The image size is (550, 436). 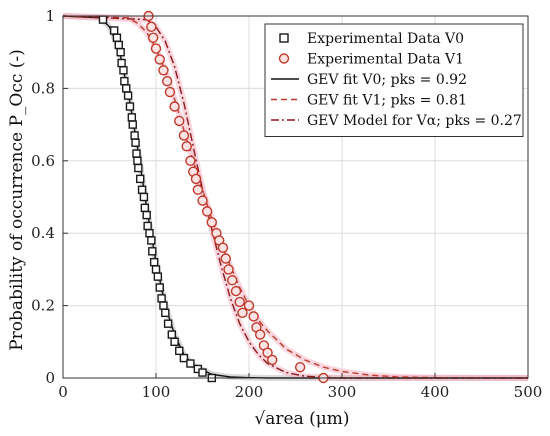 I want to click on y-tick-label: 0.2, so click(x=43, y=306).